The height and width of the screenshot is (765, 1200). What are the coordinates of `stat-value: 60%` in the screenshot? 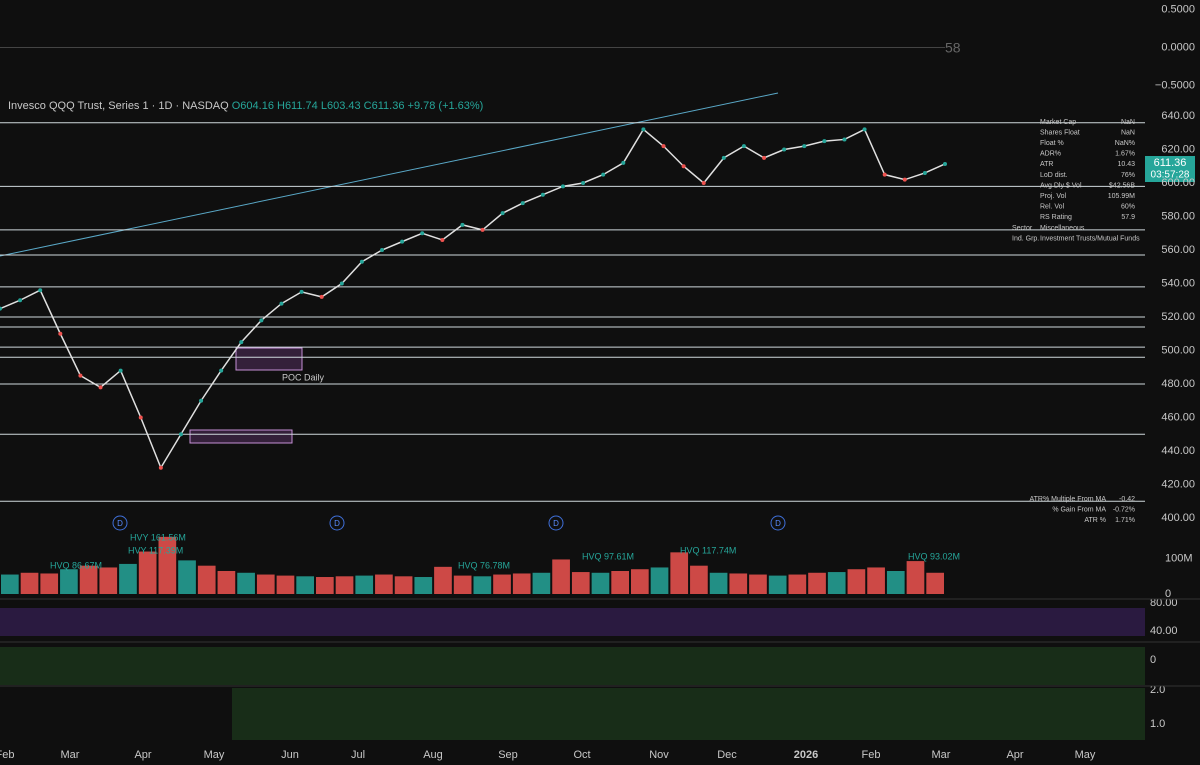 It's located at (1128, 207).